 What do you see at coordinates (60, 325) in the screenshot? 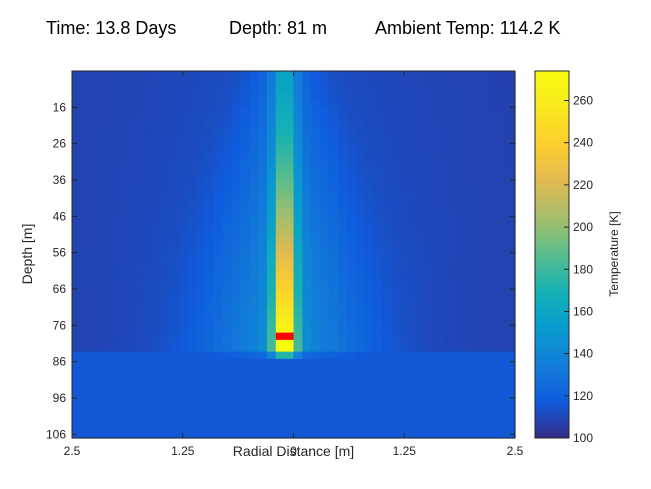
I see `y-tick-label: 76` at bounding box center [60, 325].